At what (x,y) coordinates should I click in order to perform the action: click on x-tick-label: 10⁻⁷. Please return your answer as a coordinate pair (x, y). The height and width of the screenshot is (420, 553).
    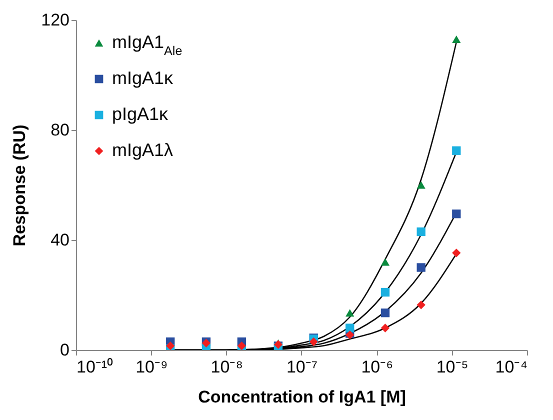
    Looking at the image, I should click on (302, 367).